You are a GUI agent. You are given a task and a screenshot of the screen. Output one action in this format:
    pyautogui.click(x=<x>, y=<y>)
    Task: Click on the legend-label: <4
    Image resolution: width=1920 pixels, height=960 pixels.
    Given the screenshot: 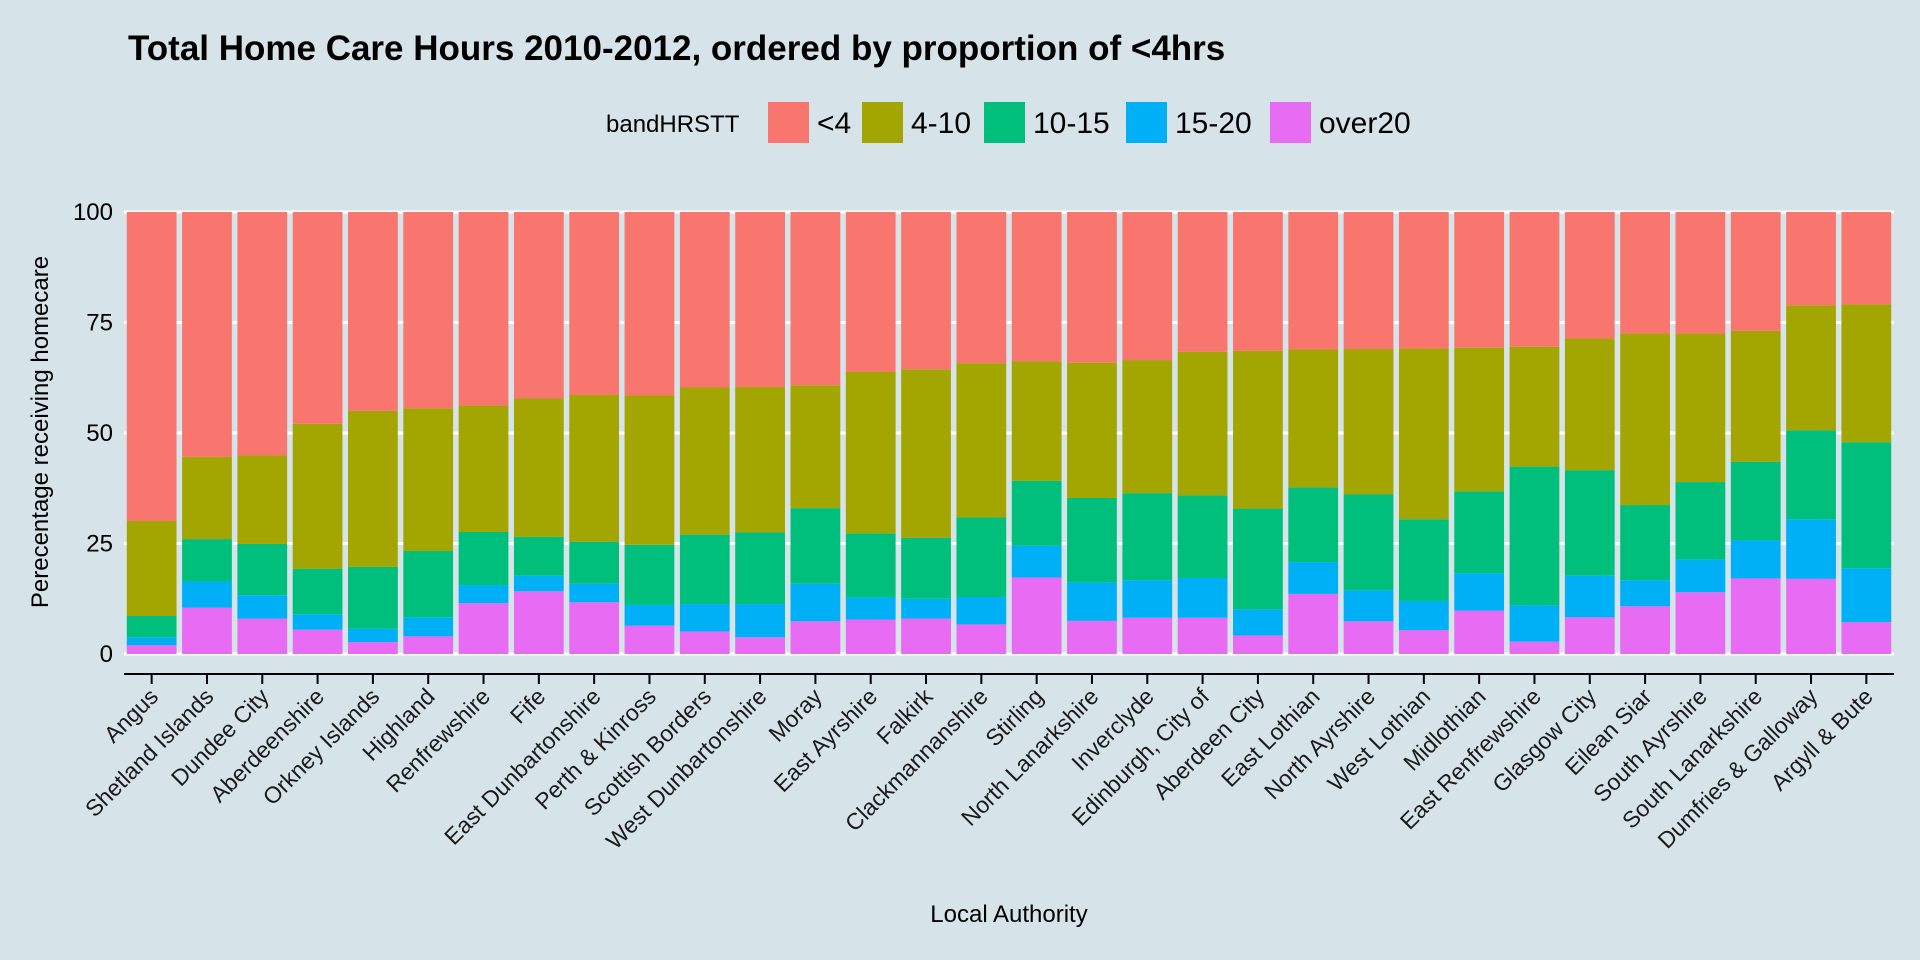 What is the action you would take?
    pyautogui.click(x=834, y=123)
    